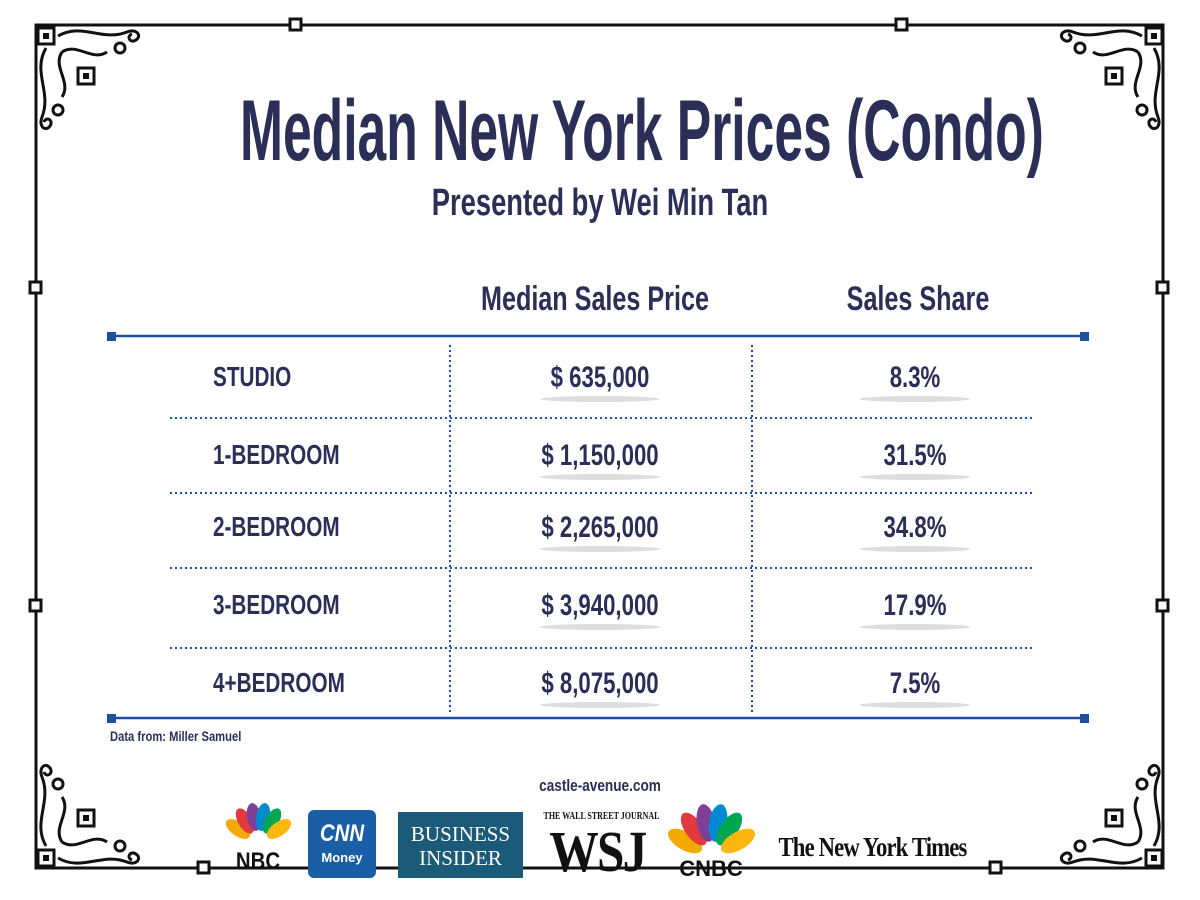 The image size is (1200, 900). What do you see at coordinates (276, 454) in the screenshot?
I see `row-label: 1-BEDROOM` at bounding box center [276, 454].